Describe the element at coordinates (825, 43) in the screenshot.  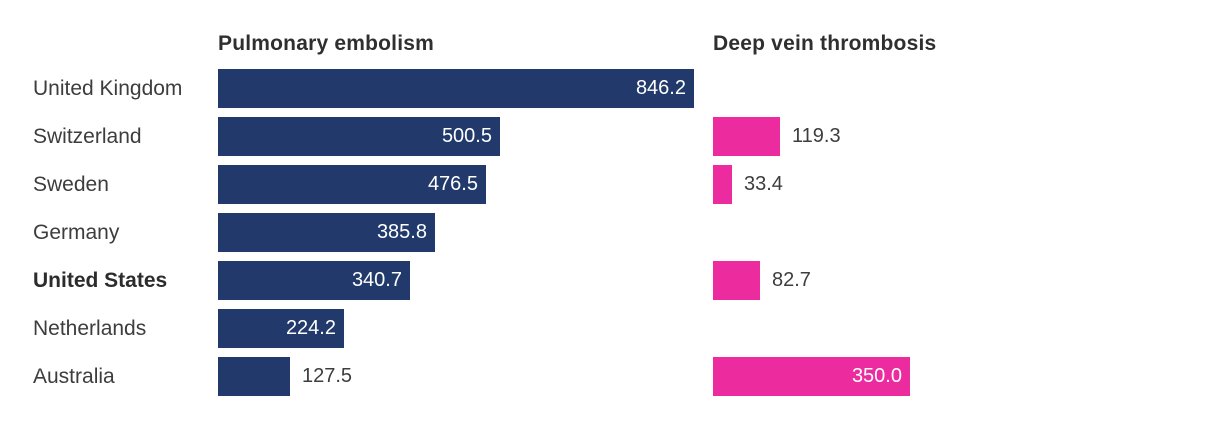
I see `deep-vein-thrombosis-column-header: Deep vein thrombosis` at that location.